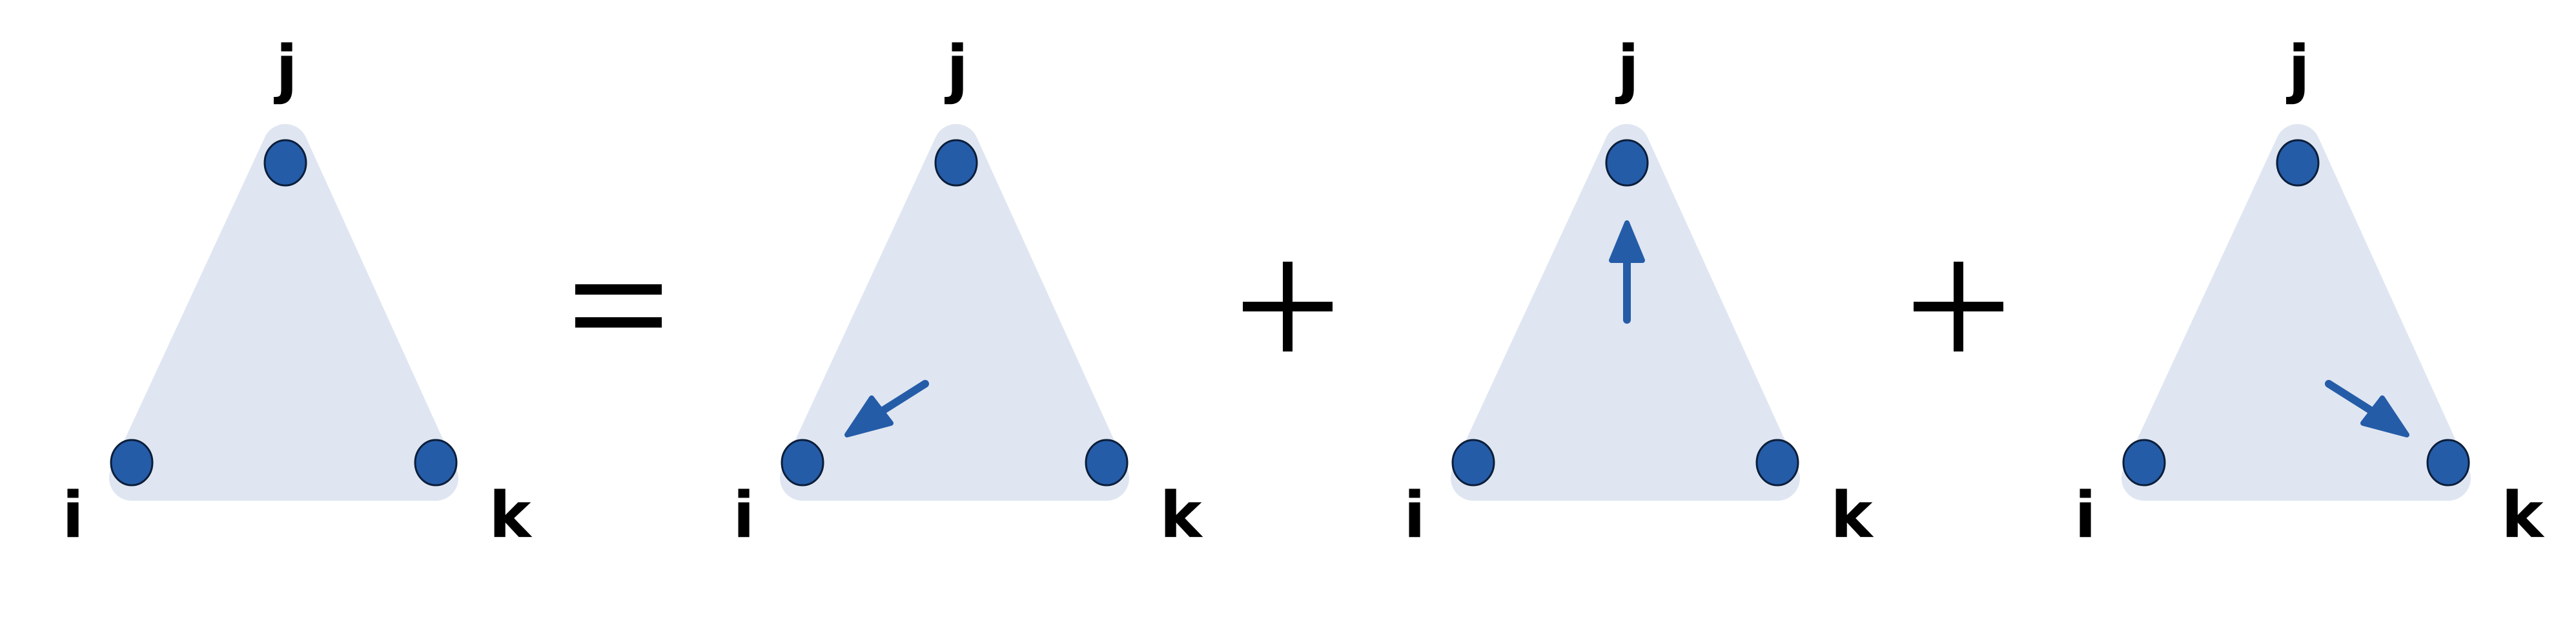 This screenshot has height=639, width=2576. What do you see at coordinates (2367, 408) in the screenshot?
I see `arrow-toward-k` at bounding box center [2367, 408].